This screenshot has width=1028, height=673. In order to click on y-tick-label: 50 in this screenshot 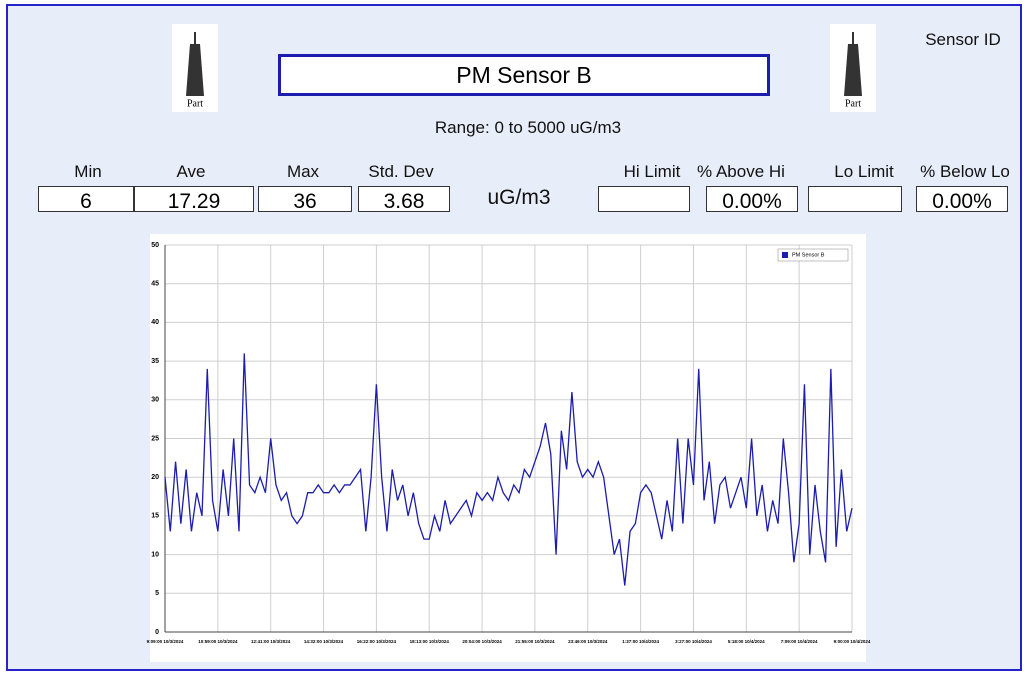, I will do `click(155, 245)`.